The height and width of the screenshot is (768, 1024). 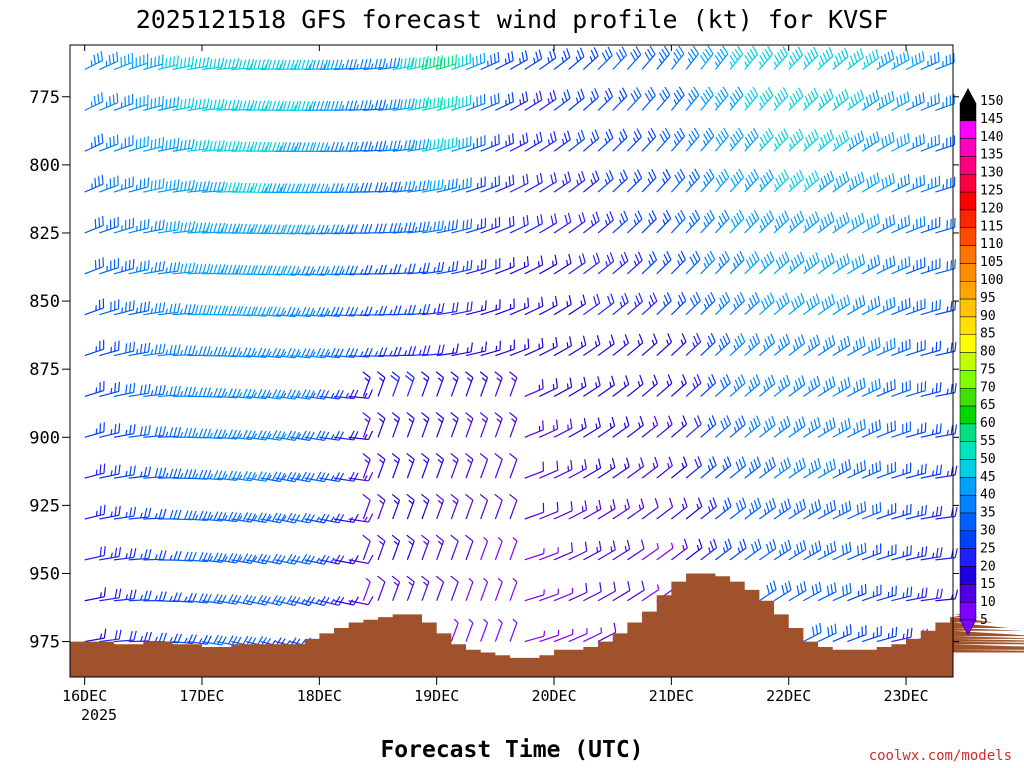 I want to click on x-axis-label: Forecast Time (UTC), so click(x=511, y=750).